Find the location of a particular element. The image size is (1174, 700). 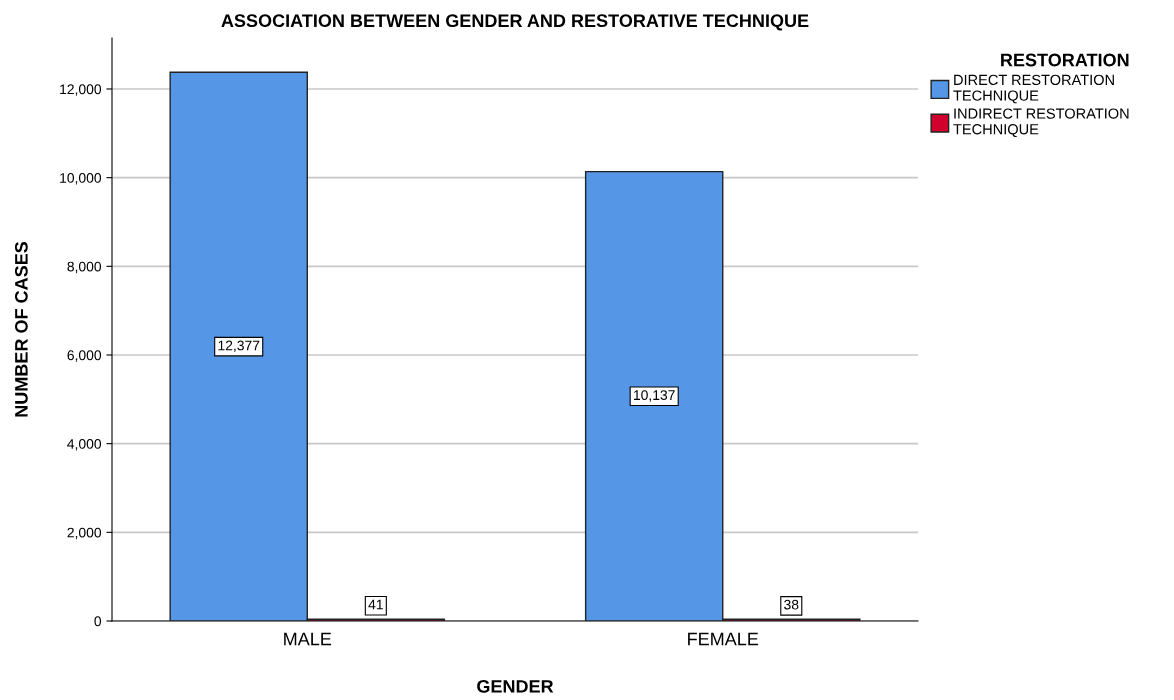

y-tick-label: 12,000 is located at coordinates (81, 90).